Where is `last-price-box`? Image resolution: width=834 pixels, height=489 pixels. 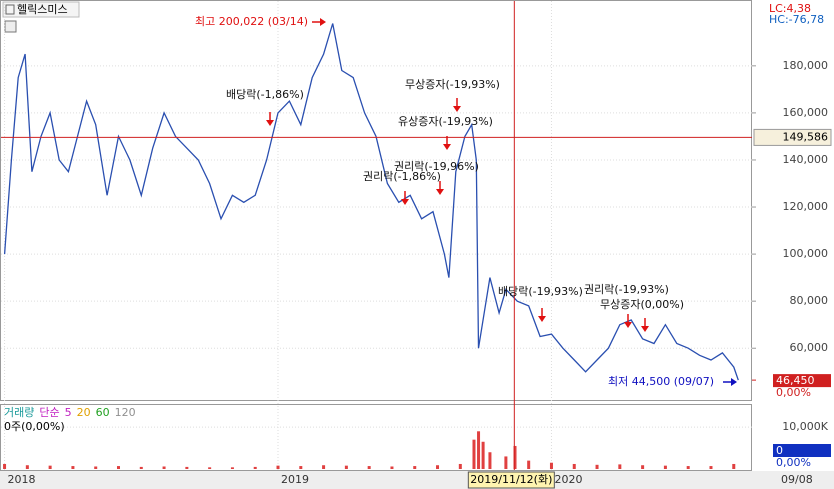 last-price-box is located at coordinates (802, 381).